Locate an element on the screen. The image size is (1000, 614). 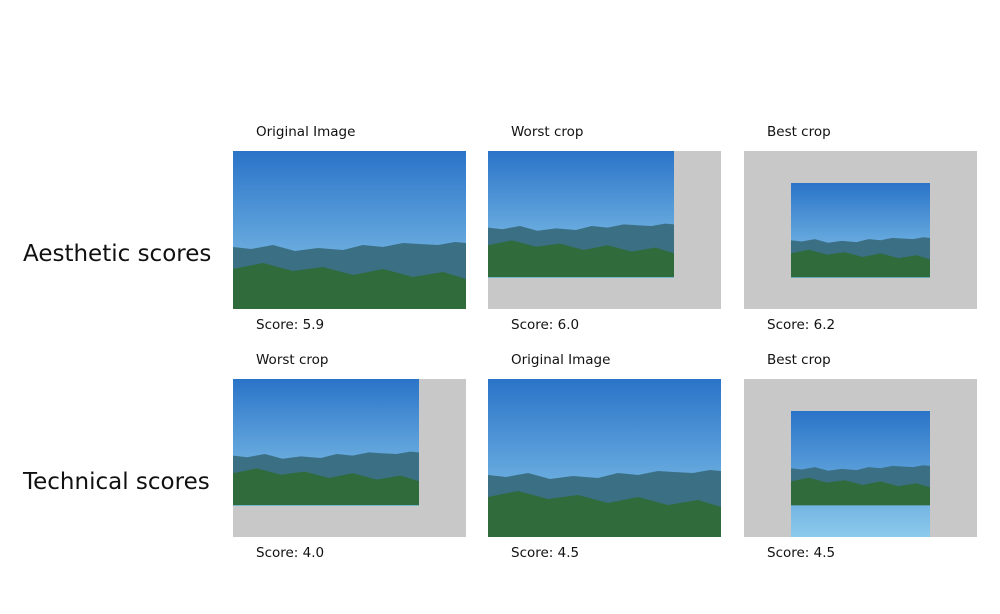
cell-score: Score: 6.2 is located at coordinates (801, 325).